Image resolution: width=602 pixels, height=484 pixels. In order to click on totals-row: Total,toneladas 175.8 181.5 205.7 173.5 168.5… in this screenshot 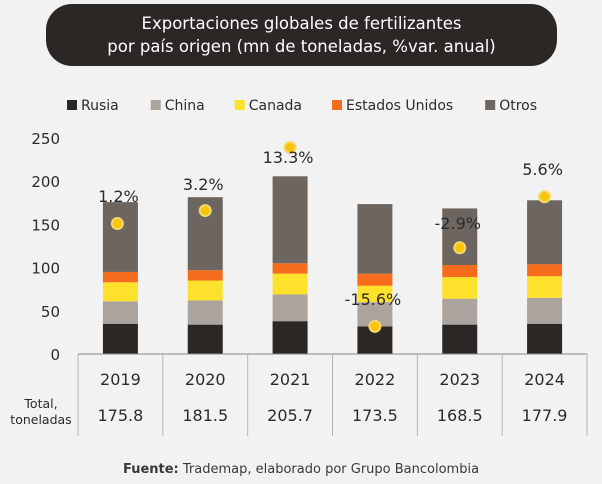, I will do `click(288, 411)`.